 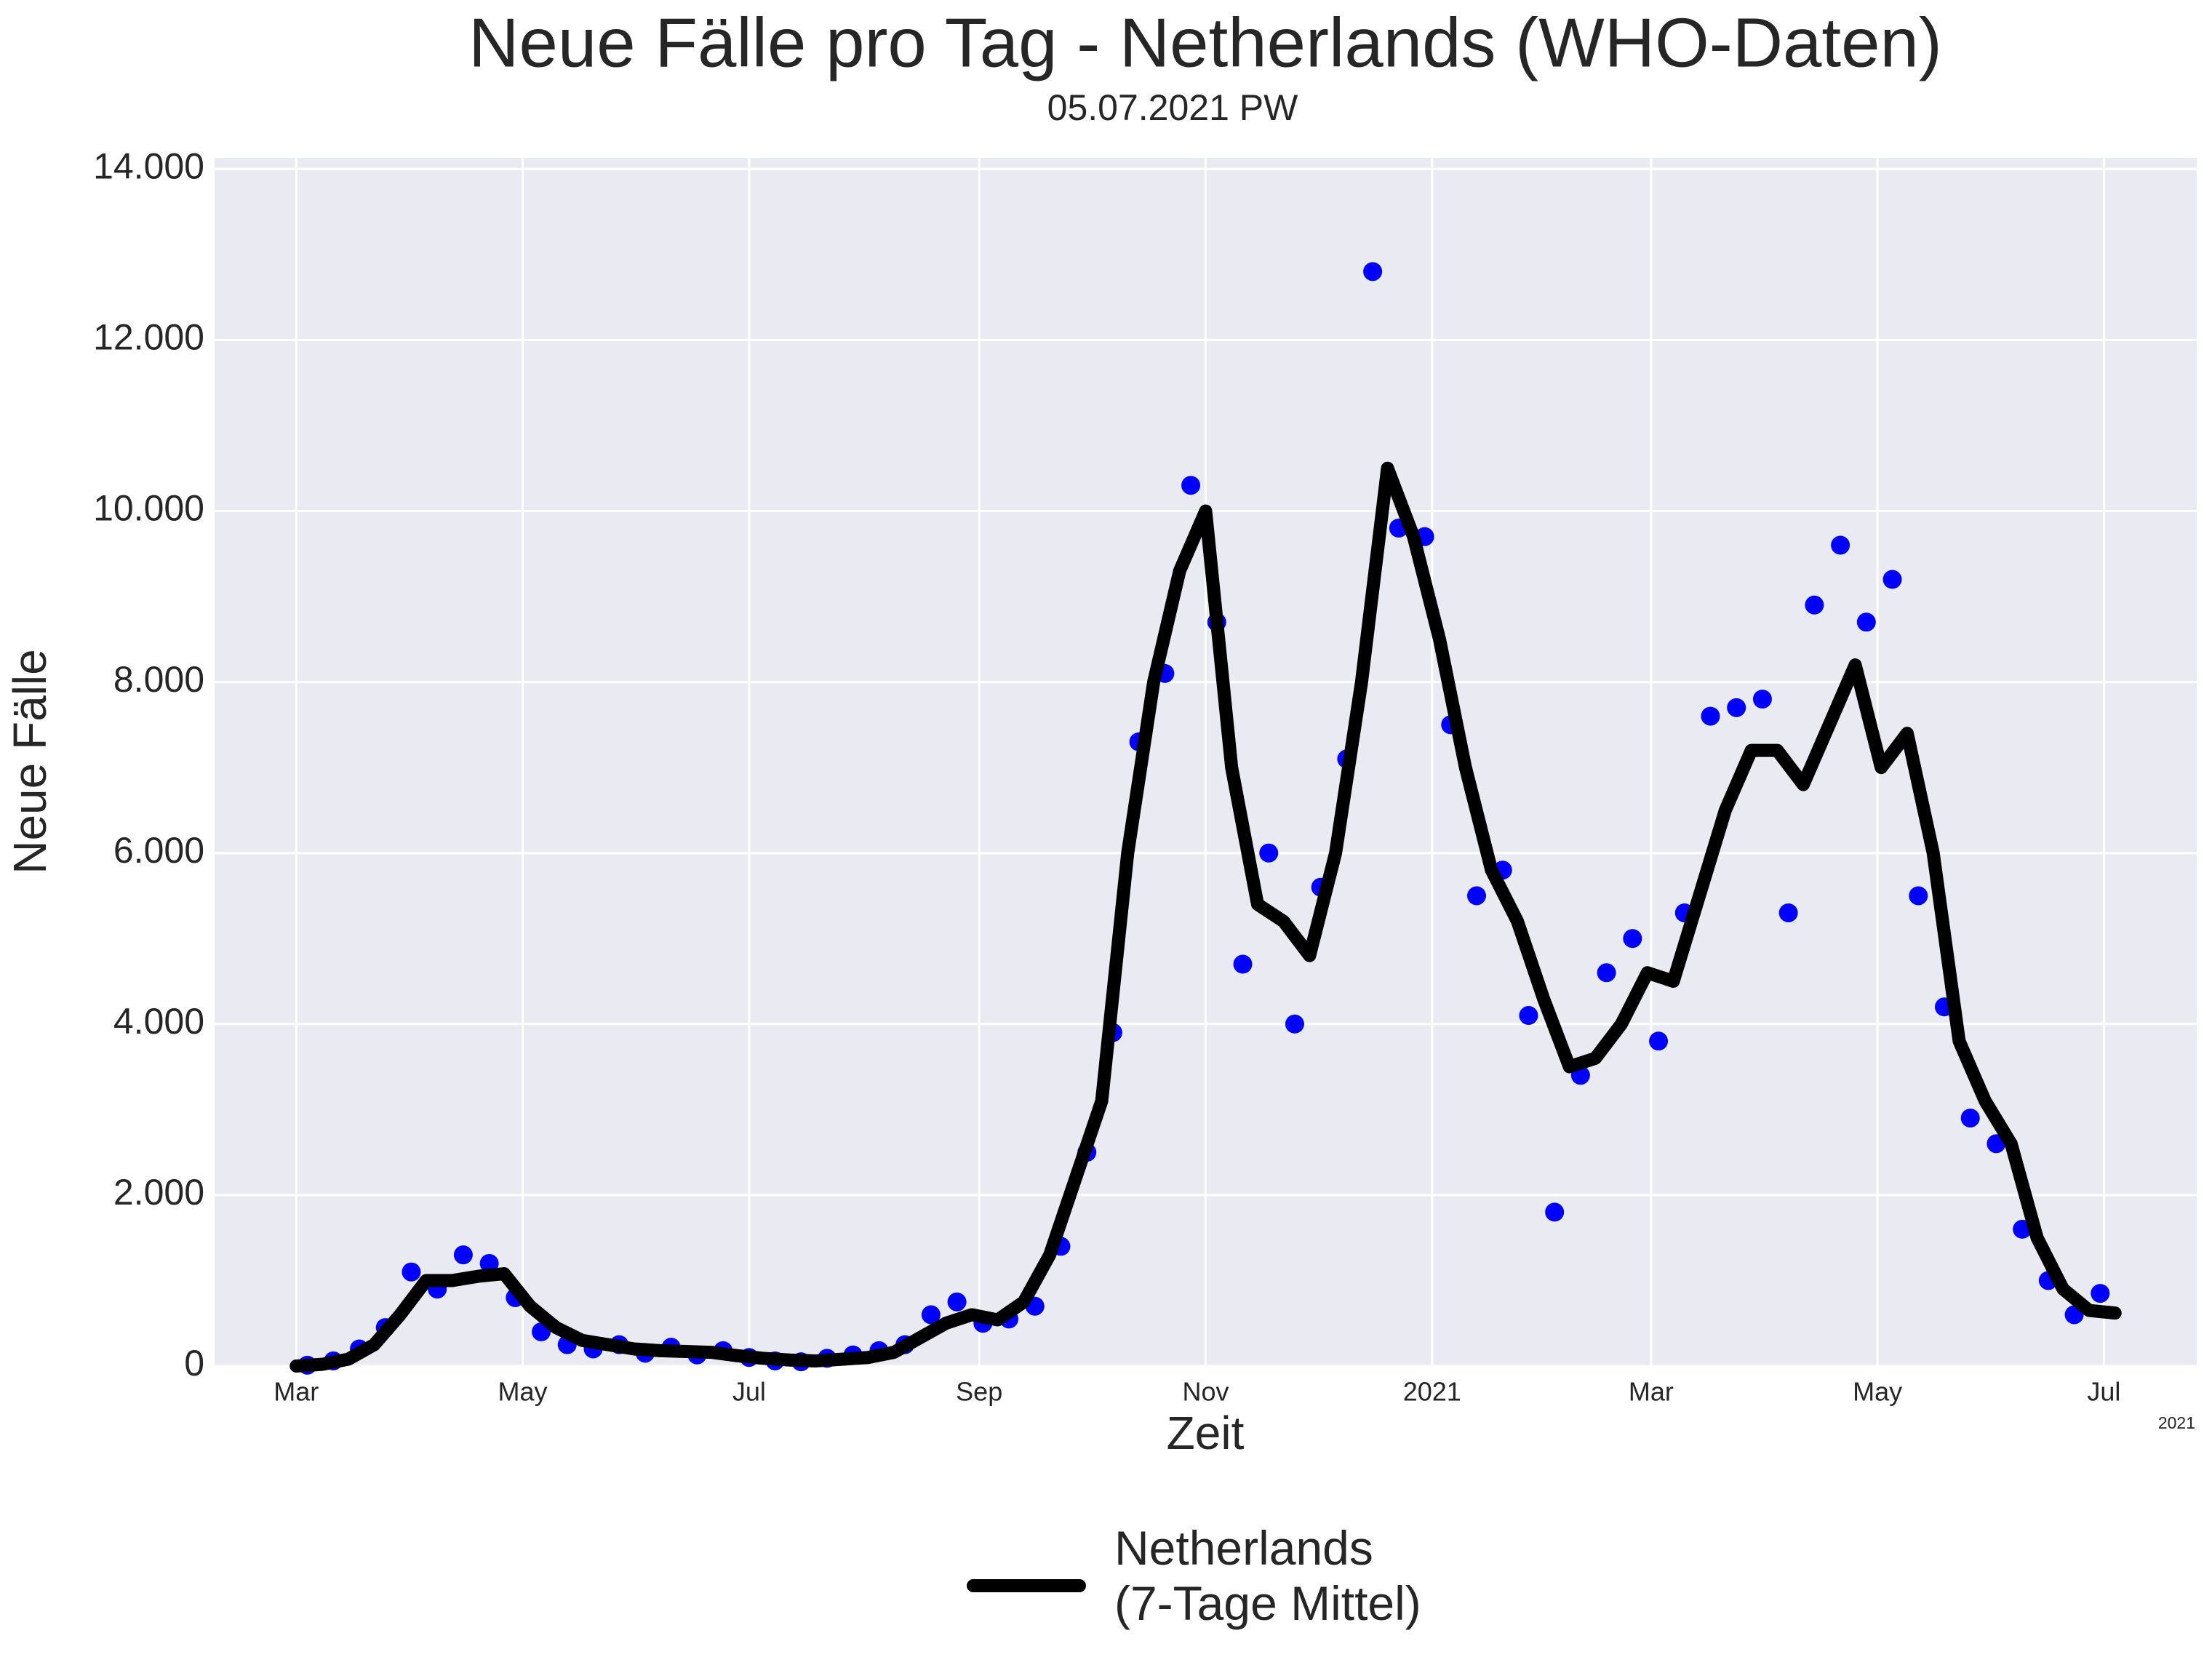 I want to click on y-axis-label: Neue Fälle, so click(x=30, y=762).